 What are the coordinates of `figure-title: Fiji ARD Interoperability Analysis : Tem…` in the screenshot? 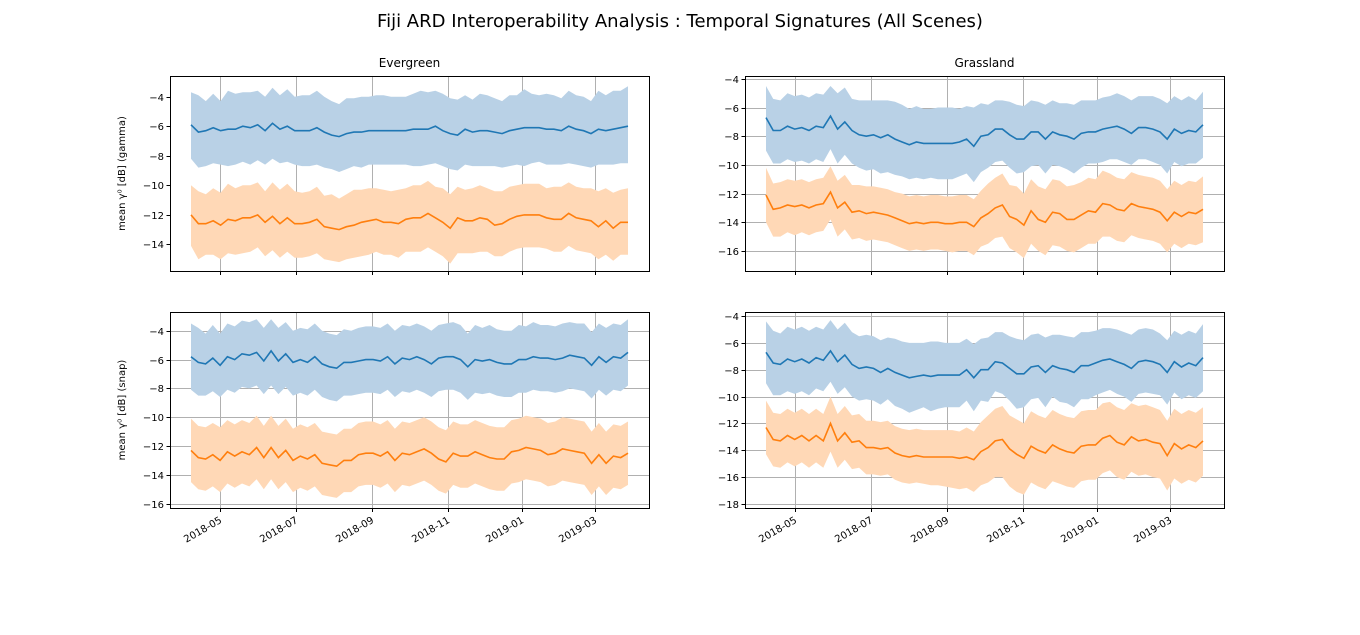 It's located at (680, 21).